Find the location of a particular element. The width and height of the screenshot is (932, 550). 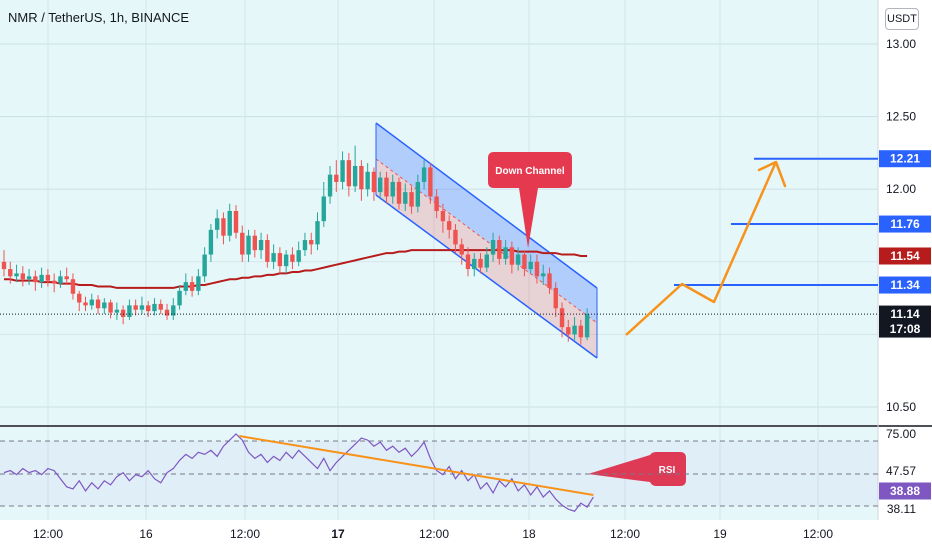

rsi-indicator is located at coordinates (439, 472).